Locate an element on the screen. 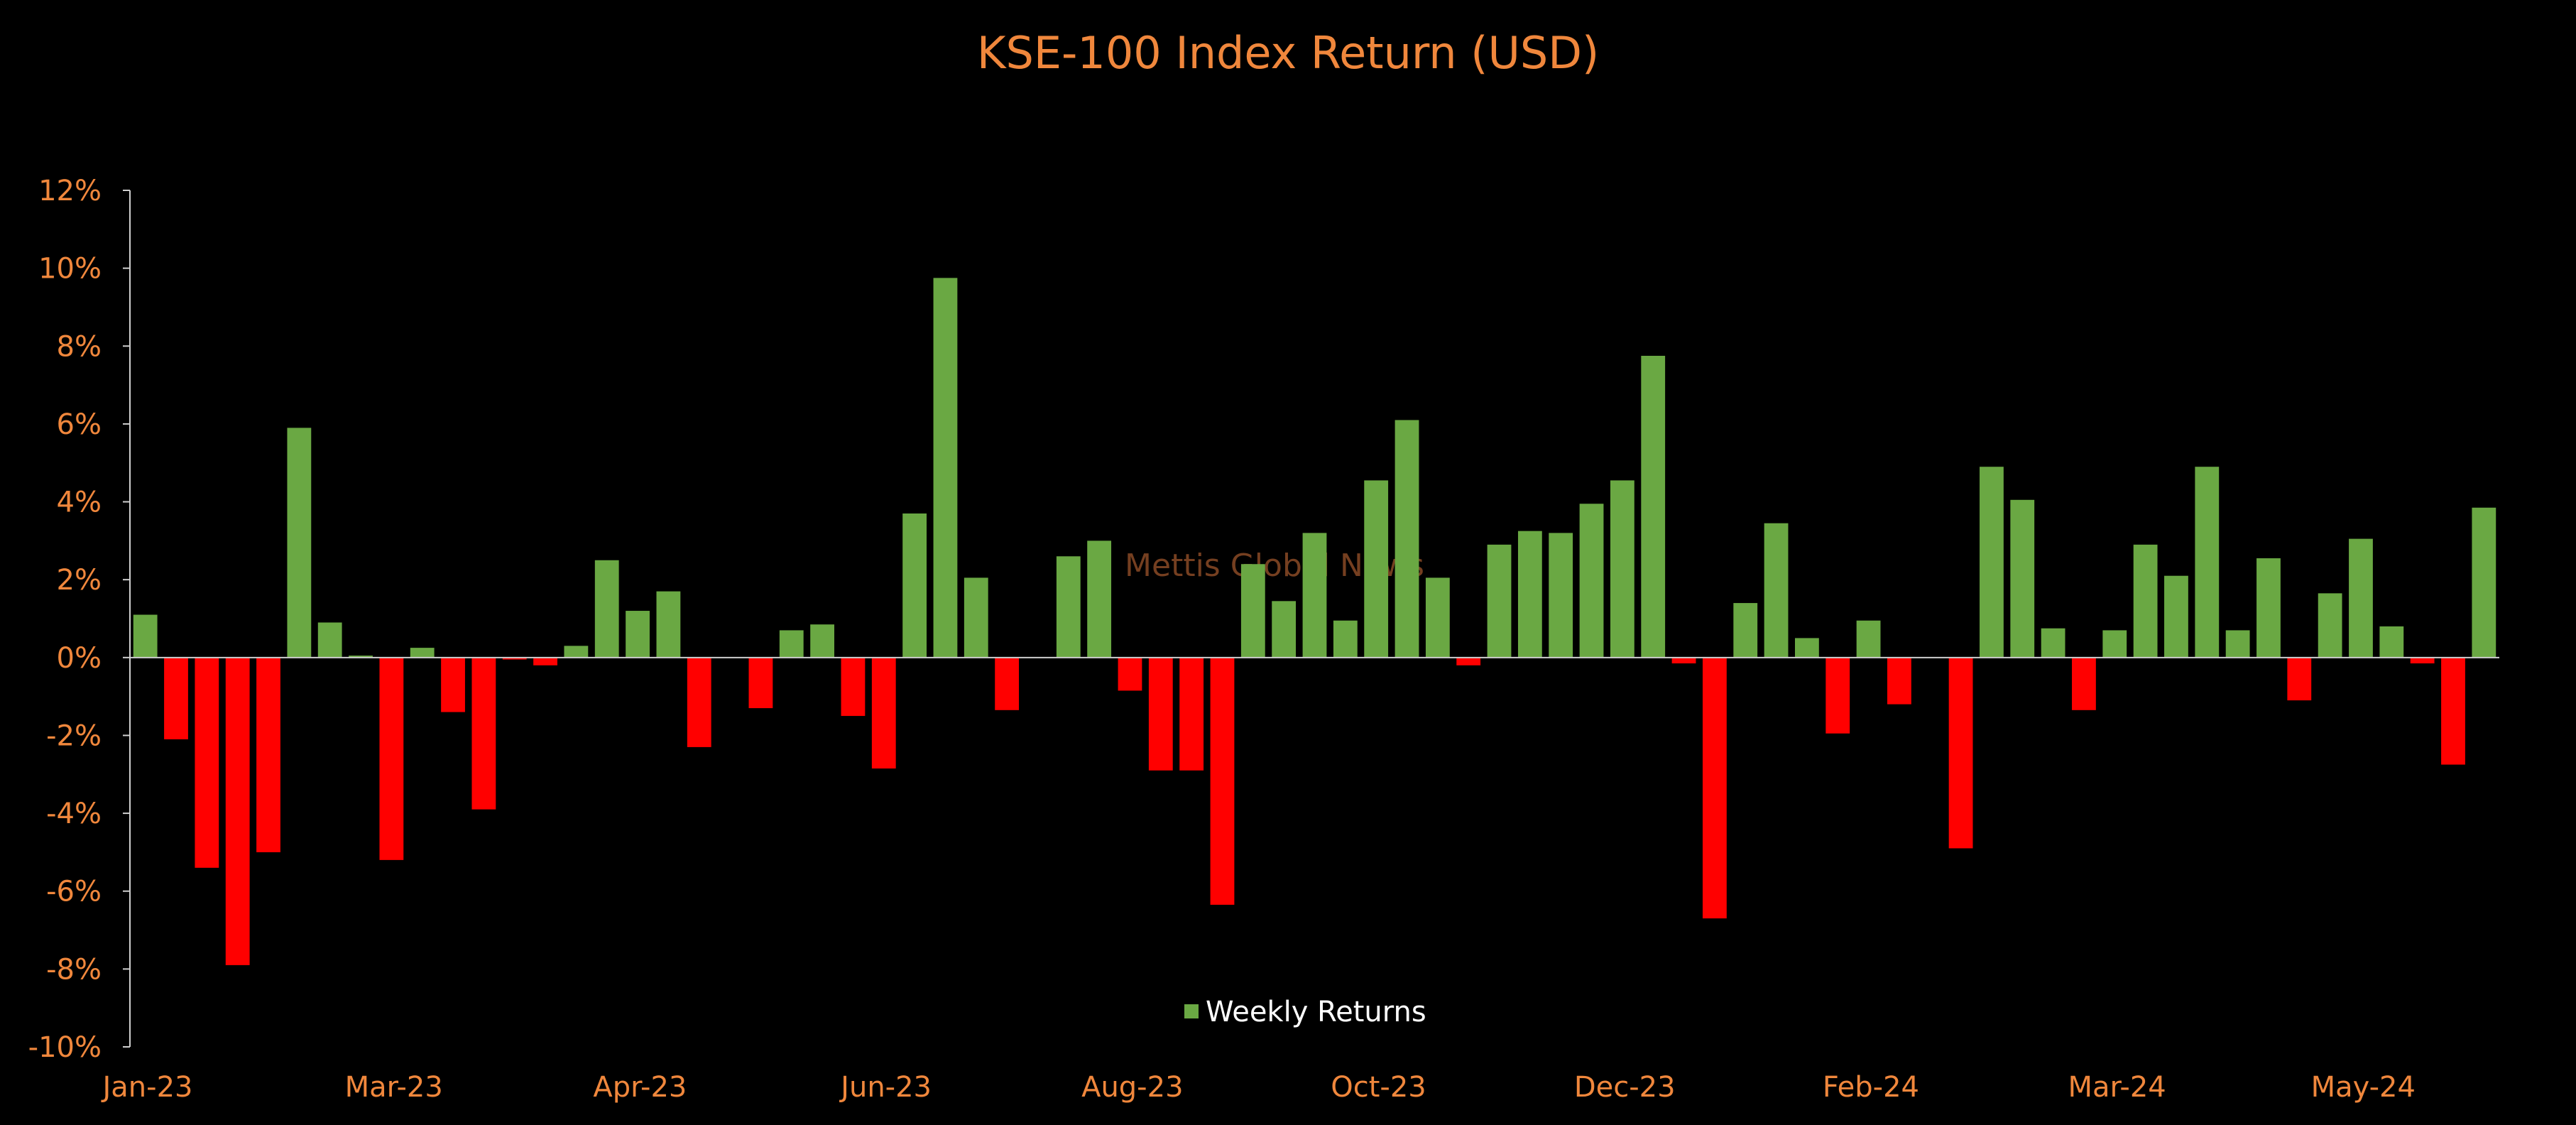  x-tick-label: May-24 is located at coordinates (2363, 1087).